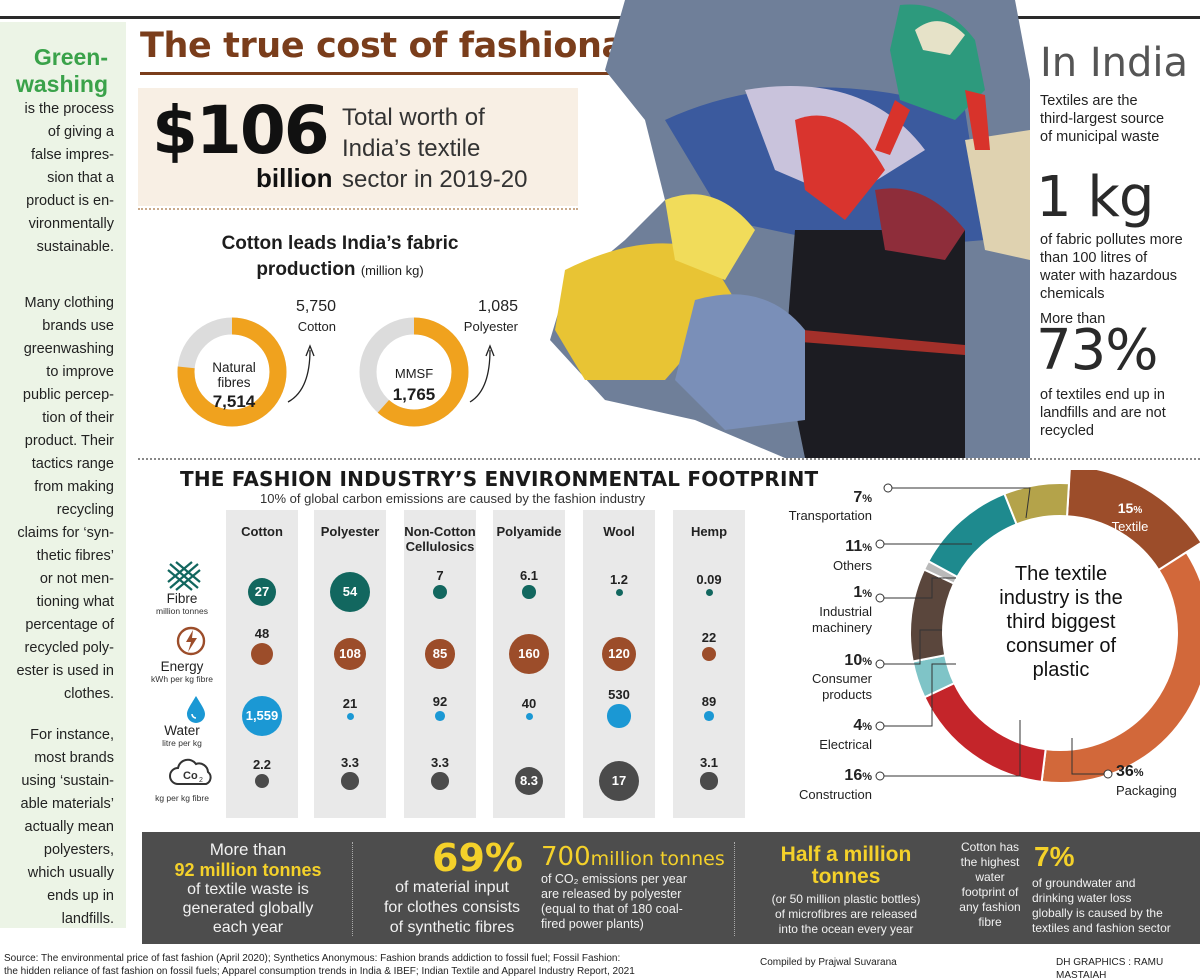 This screenshot has height=978, width=1200. What do you see at coordinates (490, 326) in the screenshot?
I see `polyester-callout-label: Polyester` at bounding box center [490, 326].